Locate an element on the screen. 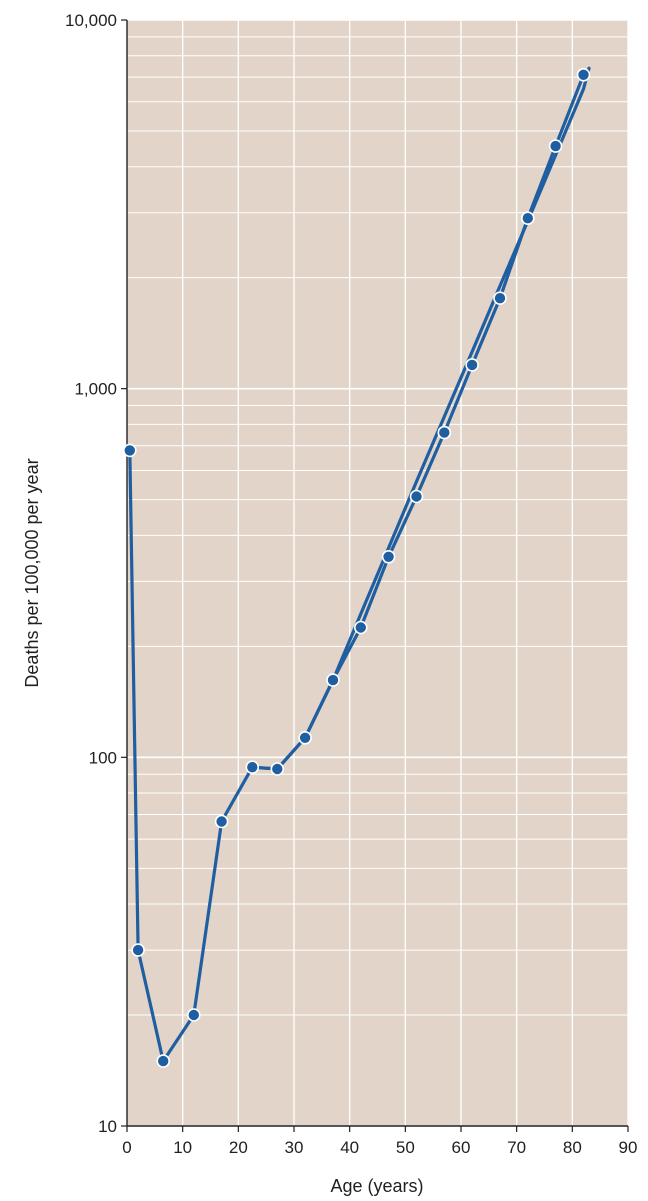  x-tick-label: 30 is located at coordinates (294, 1147).